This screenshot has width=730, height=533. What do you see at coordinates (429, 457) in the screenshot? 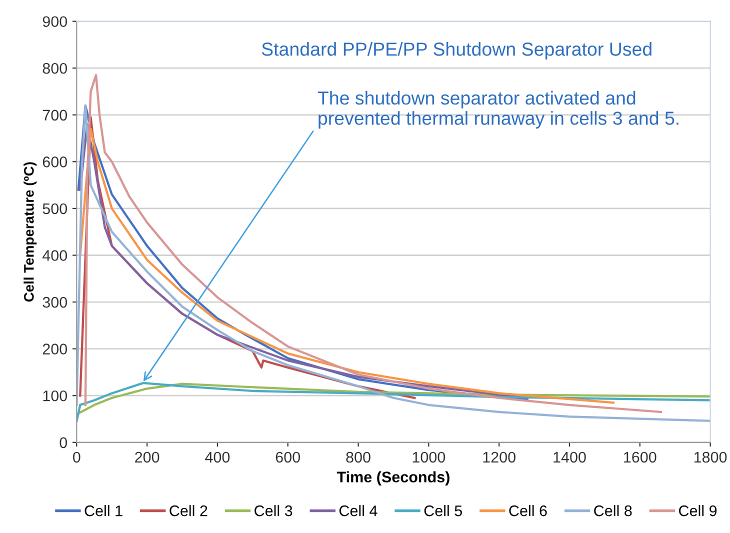
I see `x-tick-label: 1000` at bounding box center [429, 457].